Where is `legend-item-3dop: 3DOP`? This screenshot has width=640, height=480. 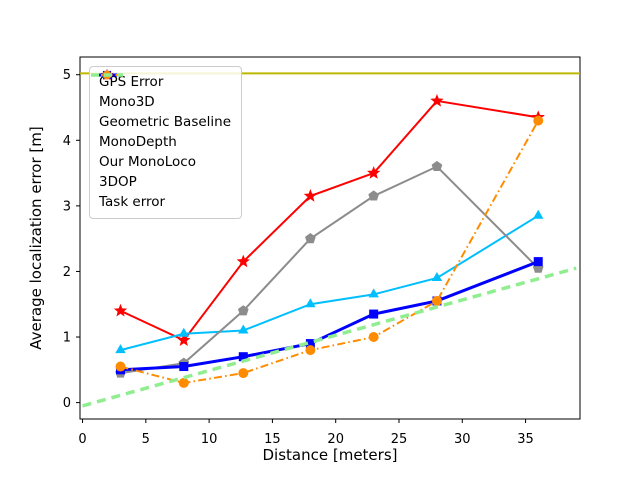 legend-item-3dop: 3DOP is located at coordinates (161, 130).